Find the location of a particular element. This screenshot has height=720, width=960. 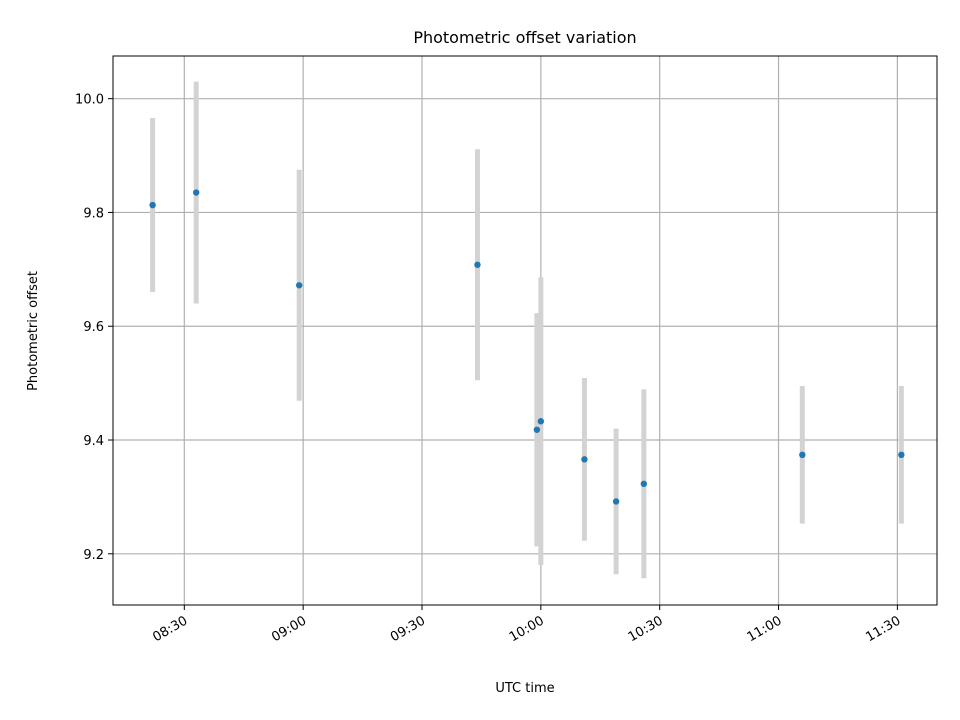

y-tick-label: 9.6 is located at coordinates (93, 327).